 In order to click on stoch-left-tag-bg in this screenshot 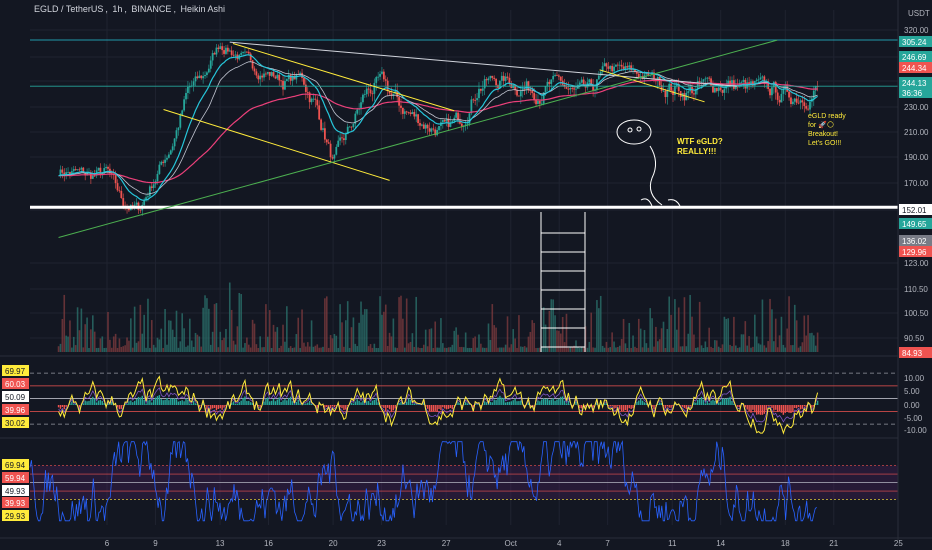, I will do `click(15, 490)`.